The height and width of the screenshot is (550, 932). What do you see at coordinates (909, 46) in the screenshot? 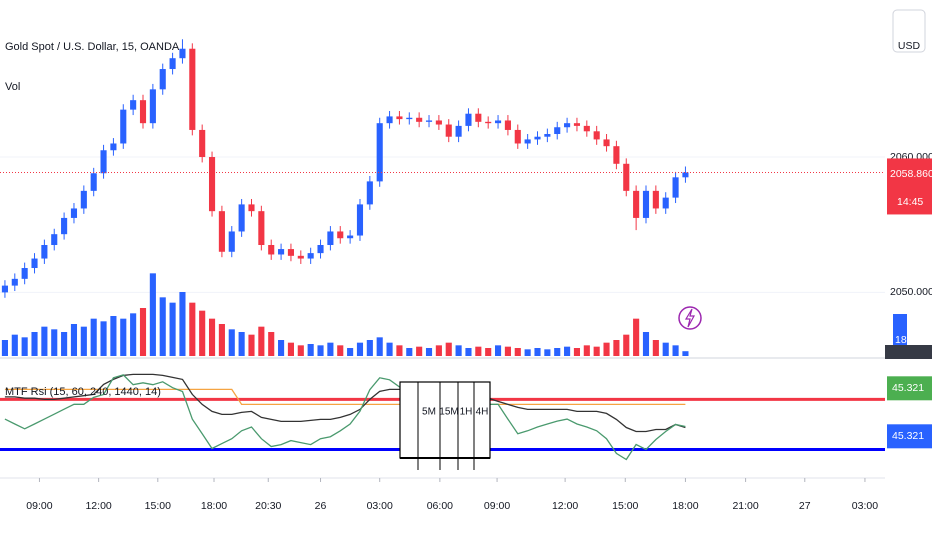
I see `currency-label: USD` at bounding box center [909, 46].